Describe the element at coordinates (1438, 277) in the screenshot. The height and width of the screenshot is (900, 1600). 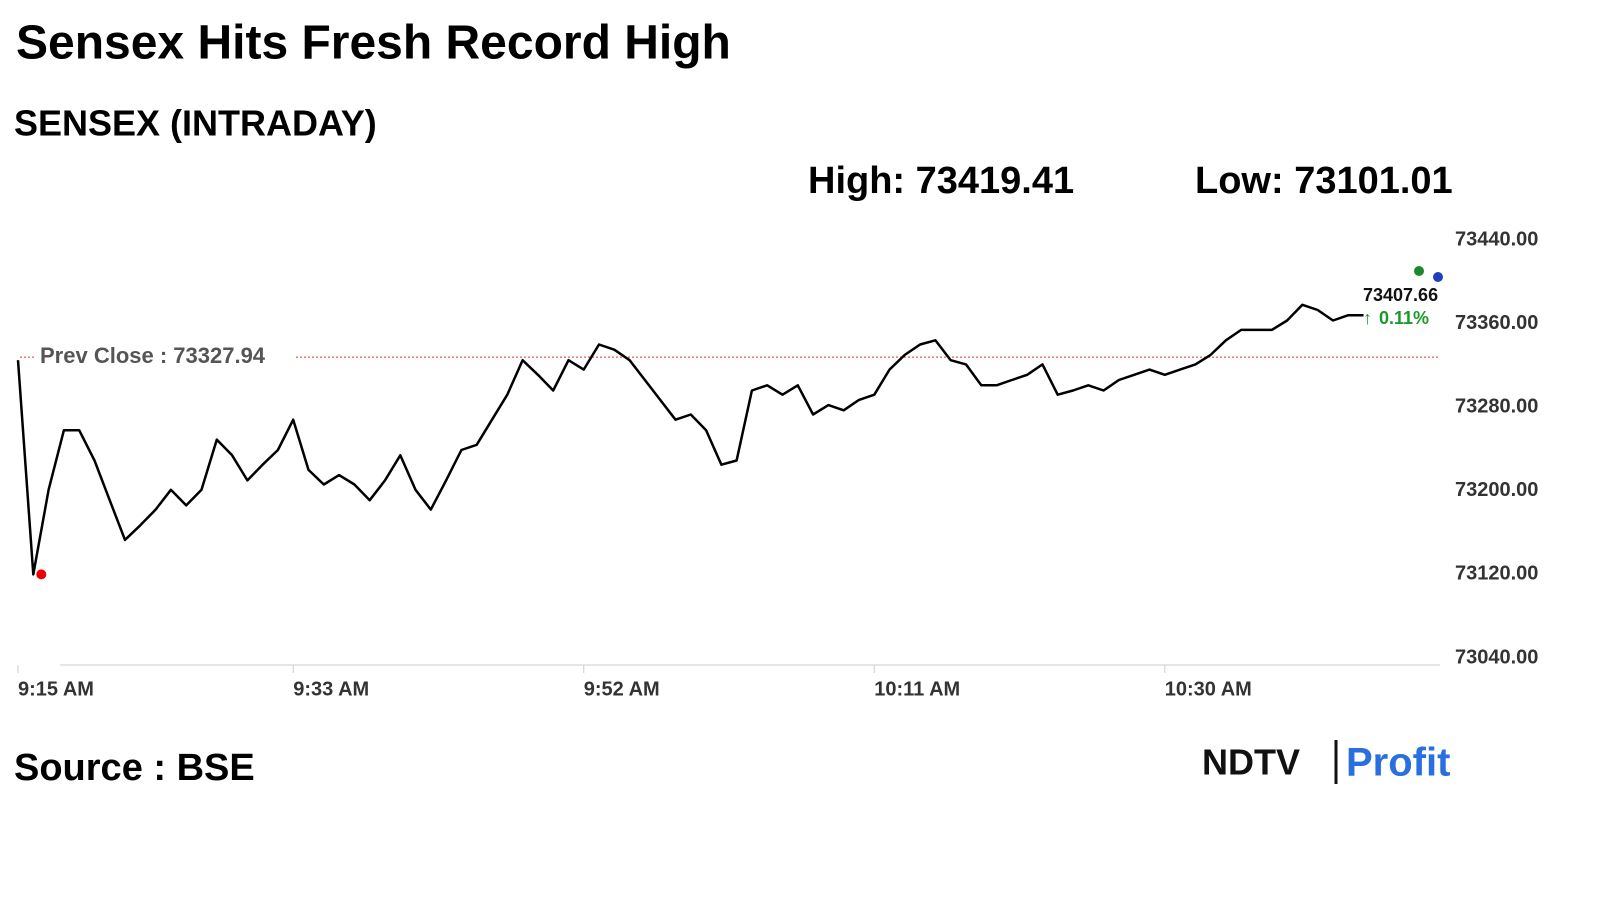
I see `dot-blue` at that location.